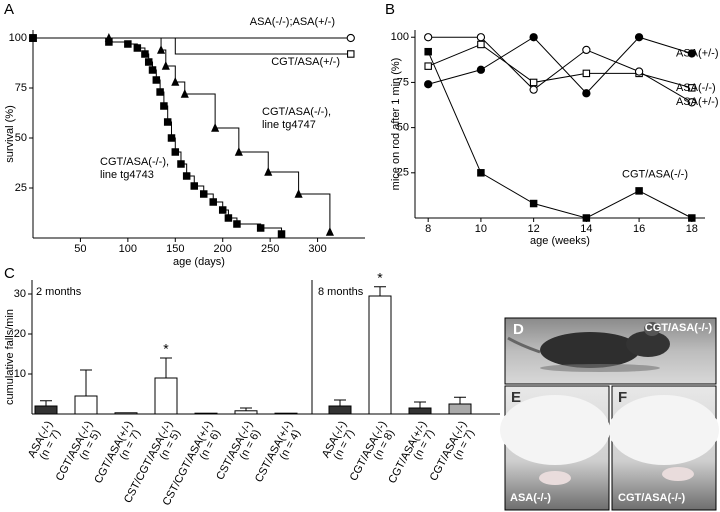  Describe the element at coordinates (610, 351) in the screenshot. I see `photo-d` at that location.